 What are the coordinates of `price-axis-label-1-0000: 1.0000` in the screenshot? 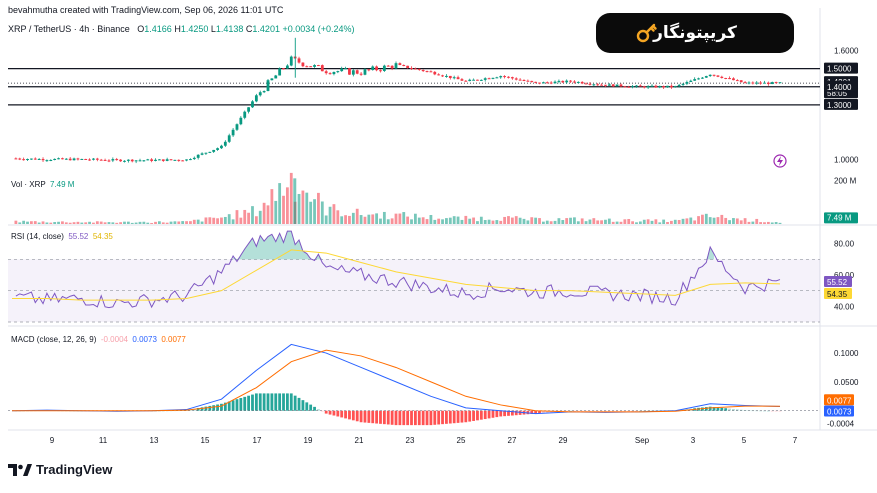 It's located at (846, 159).